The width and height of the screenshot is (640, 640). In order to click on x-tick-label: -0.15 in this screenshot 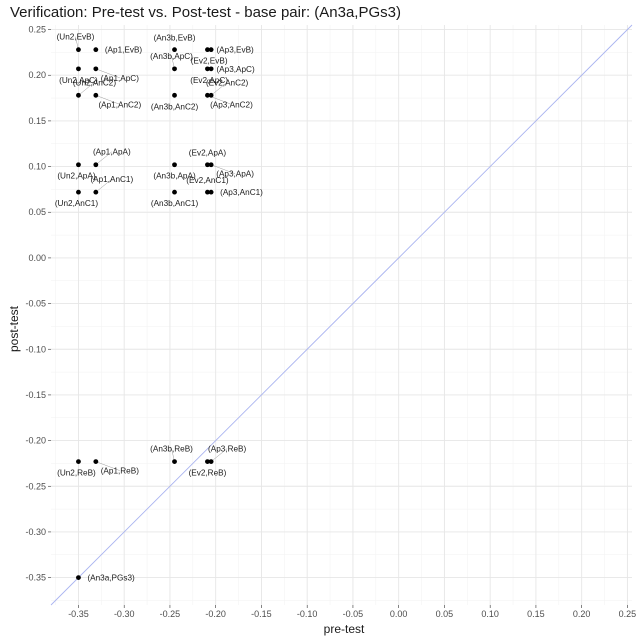, I will do `click(261, 614)`.